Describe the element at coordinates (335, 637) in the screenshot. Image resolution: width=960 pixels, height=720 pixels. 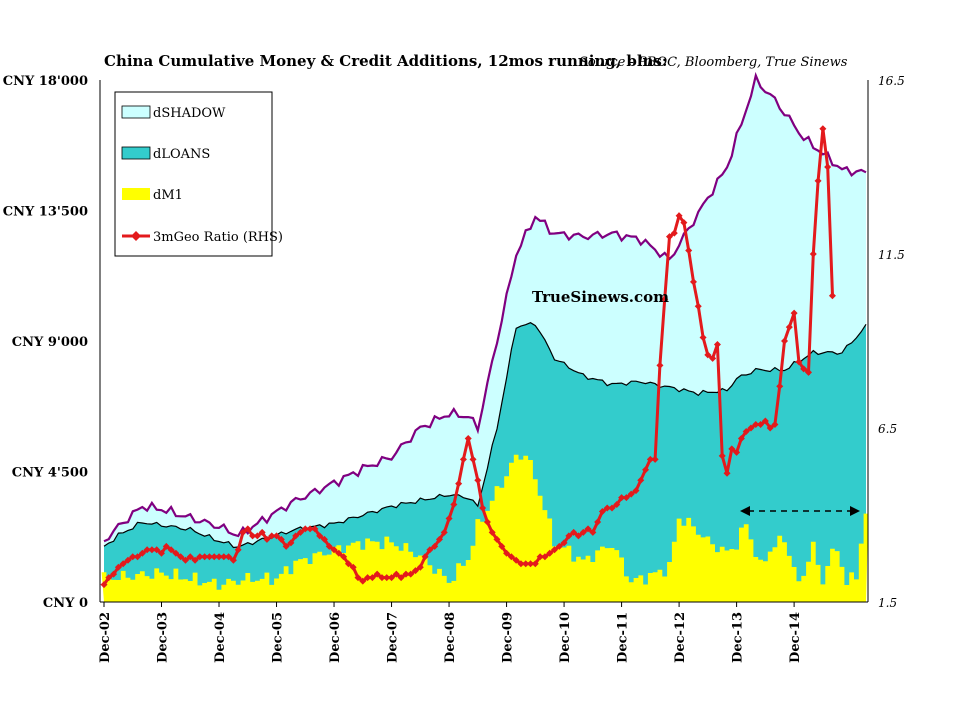
I see `x-tick-label: Dec-06` at that location.